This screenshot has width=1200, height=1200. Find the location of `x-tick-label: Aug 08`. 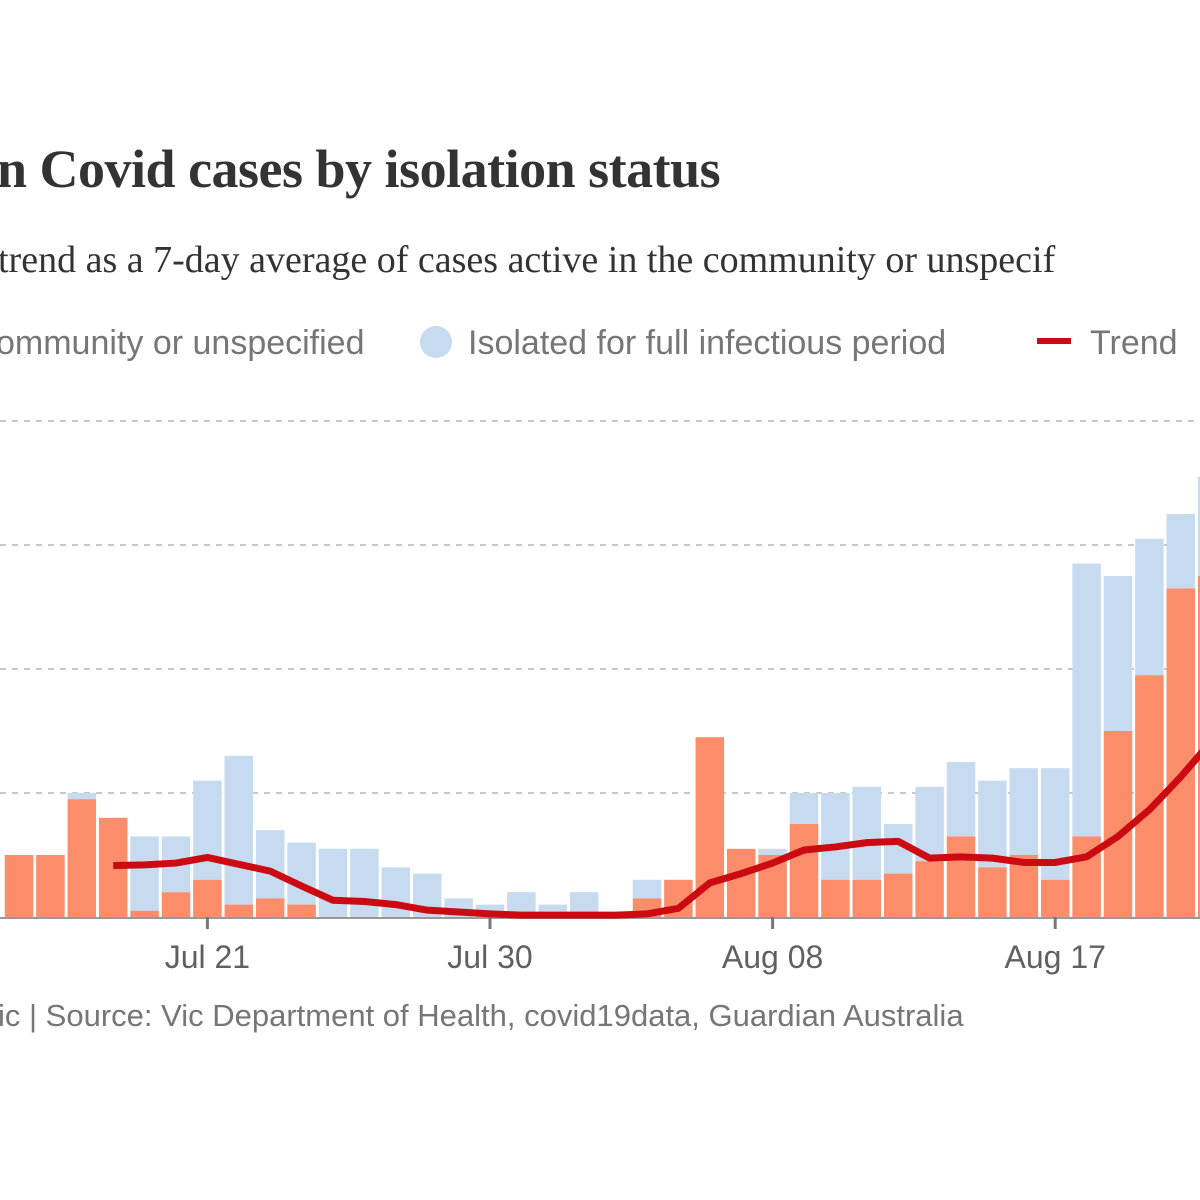

x-tick-label: Aug 08 is located at coordinates (772, 957).